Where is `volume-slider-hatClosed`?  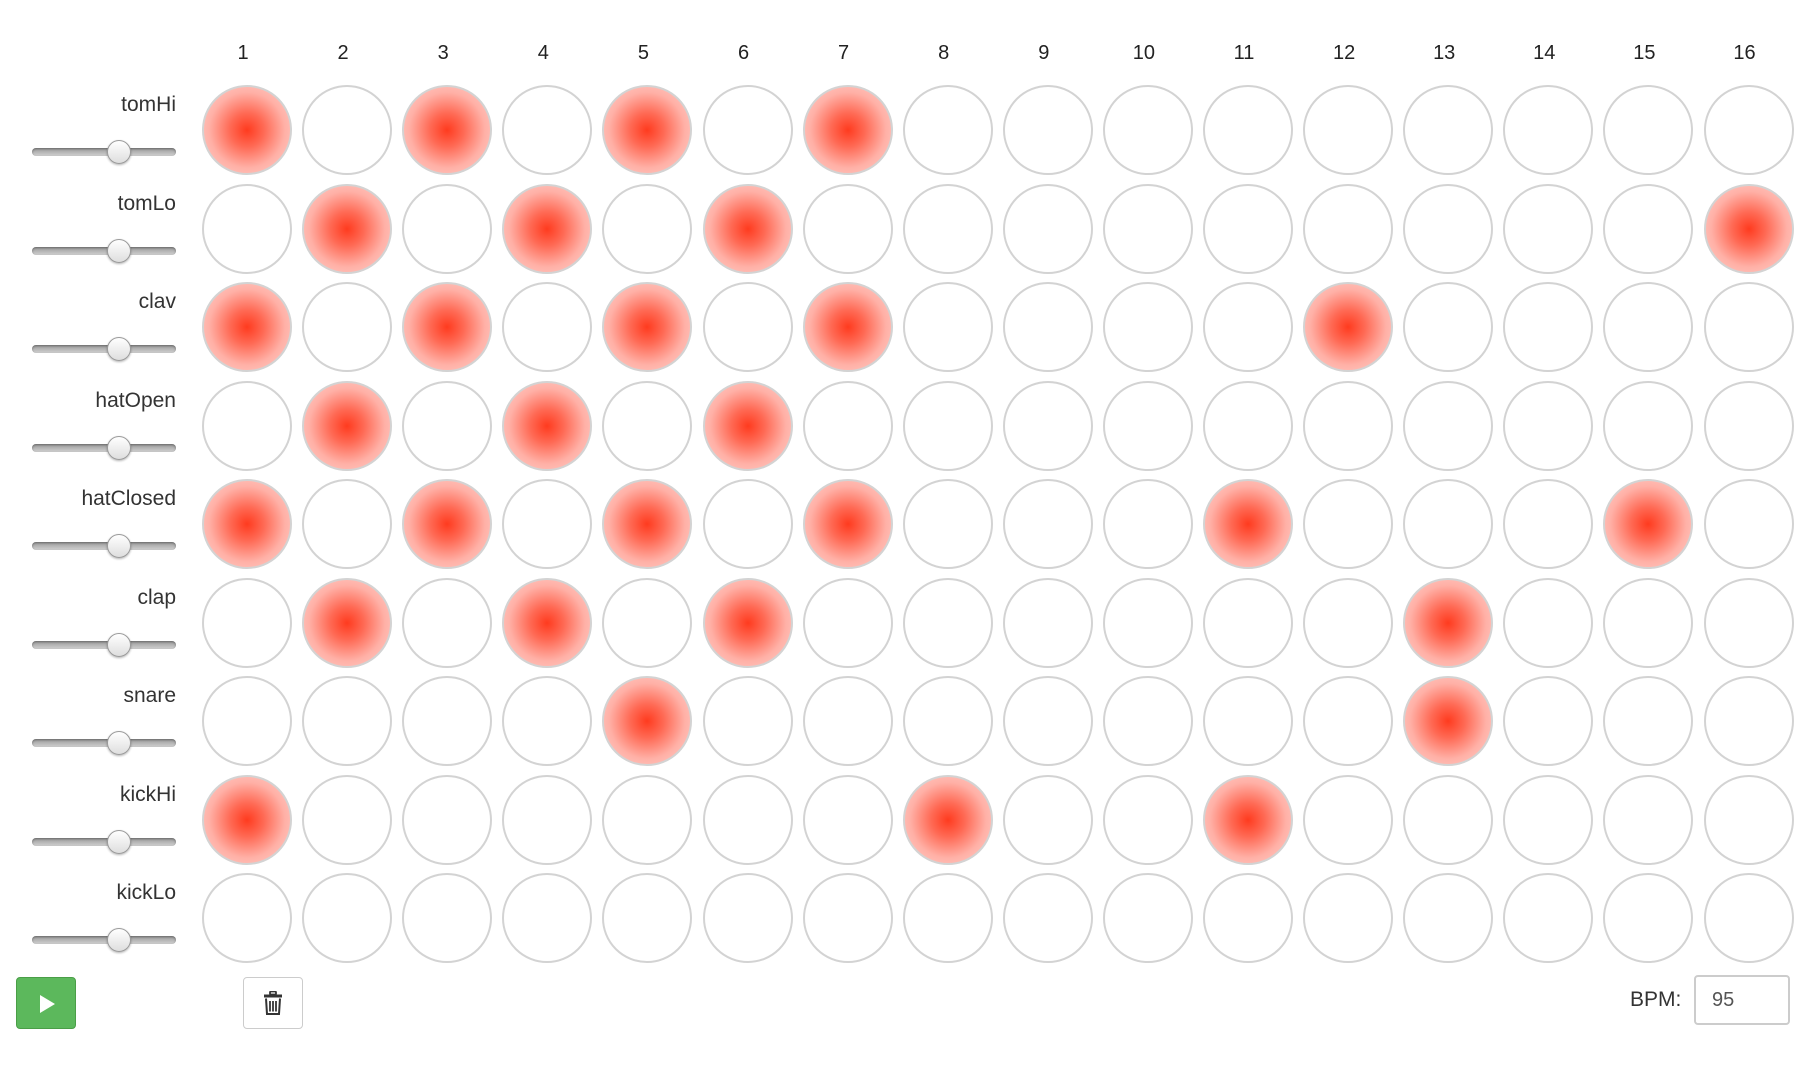 volume-slider-hatClosed is located at coordinates (104, 546).